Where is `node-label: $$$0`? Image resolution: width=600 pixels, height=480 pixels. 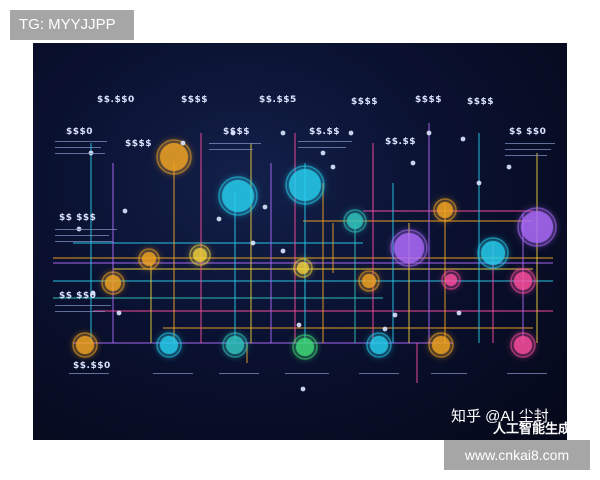
node-label: $$$0 is located at coordinates (80, 132).